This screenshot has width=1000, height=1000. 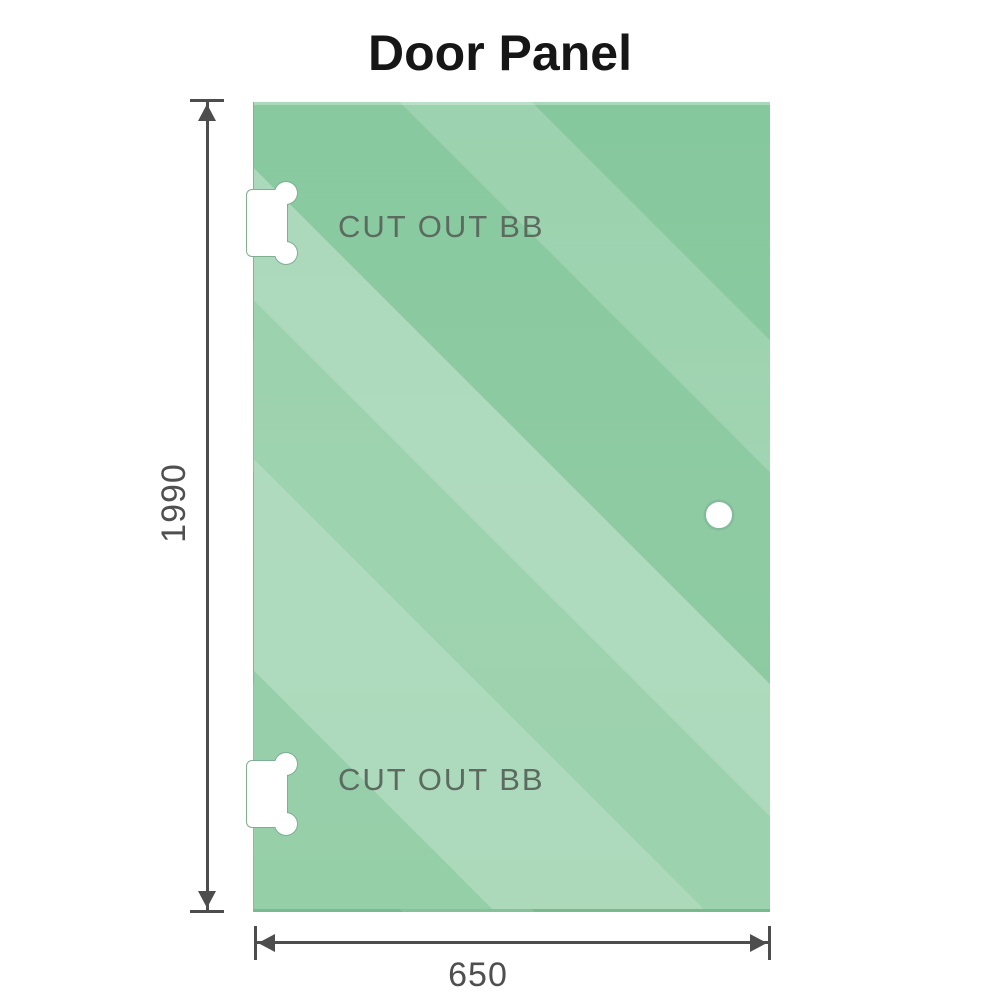 I want to click on hinge-cutout-top-icon, so click(x=272, y=223).